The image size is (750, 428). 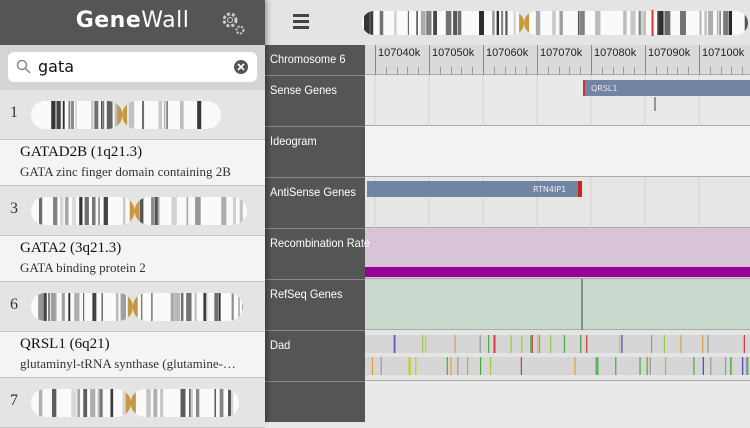 I want to click on chromosome-row: 3, so click(x=132, y=211).